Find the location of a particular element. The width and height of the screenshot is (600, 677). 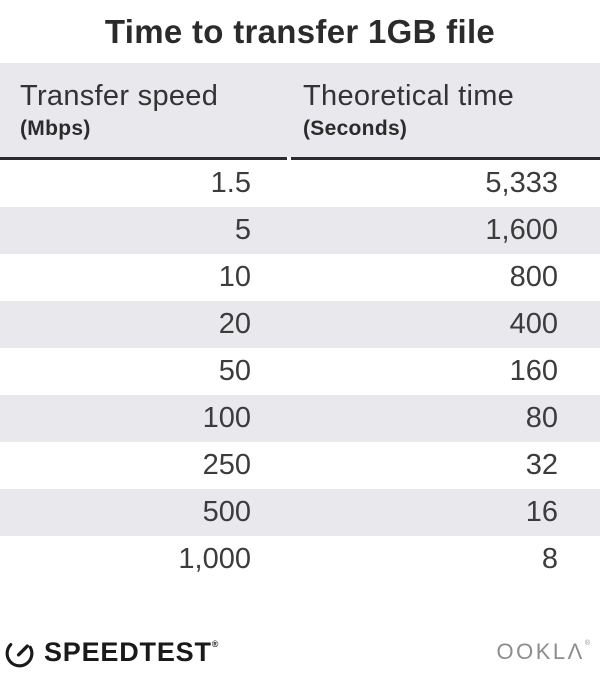

speed-cell: 500 is located at coordinates (226, 512).